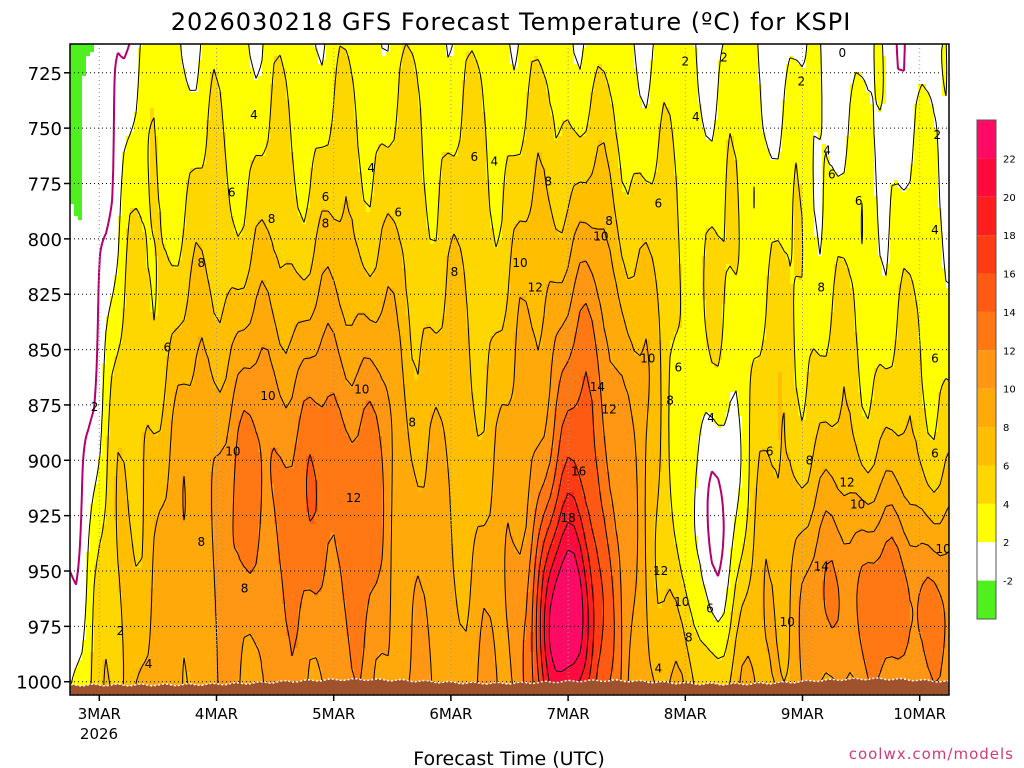  What do you see at coordinates (45, 627) in the screenshot?
I see `y-tick-label: 975` at bounding box center [45, 627].